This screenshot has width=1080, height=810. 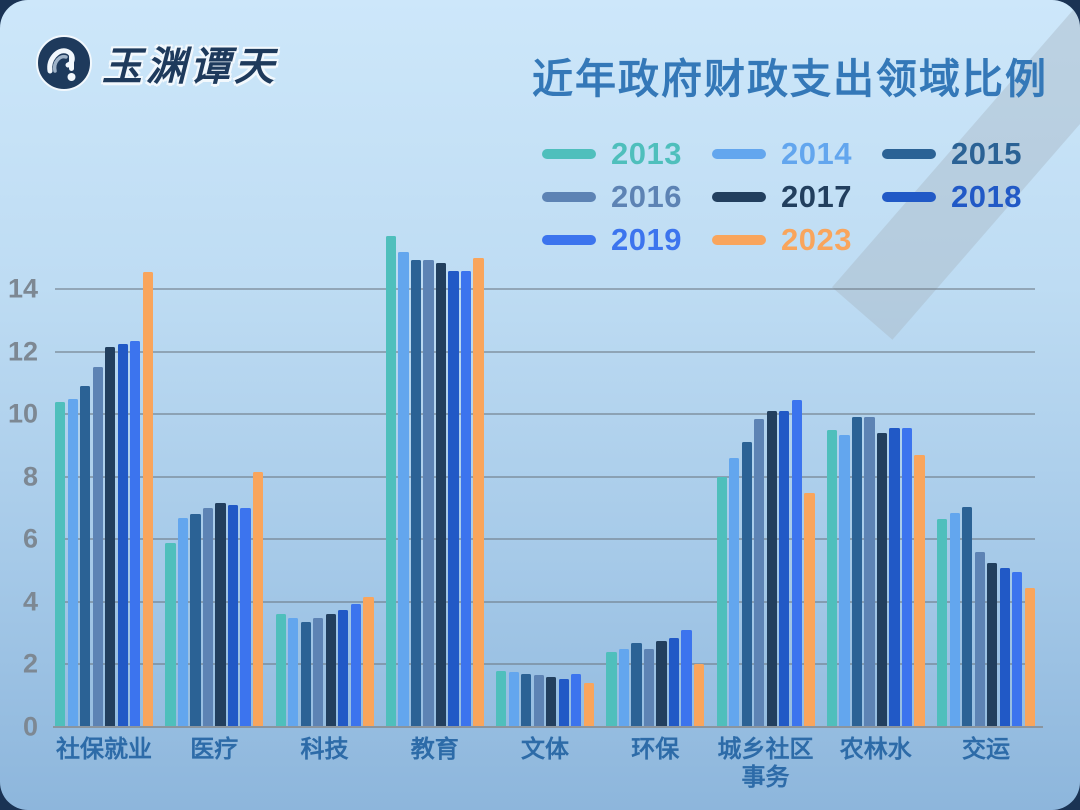 I want to click on legend-item-2014: 2014, so click(x=797, y=153).